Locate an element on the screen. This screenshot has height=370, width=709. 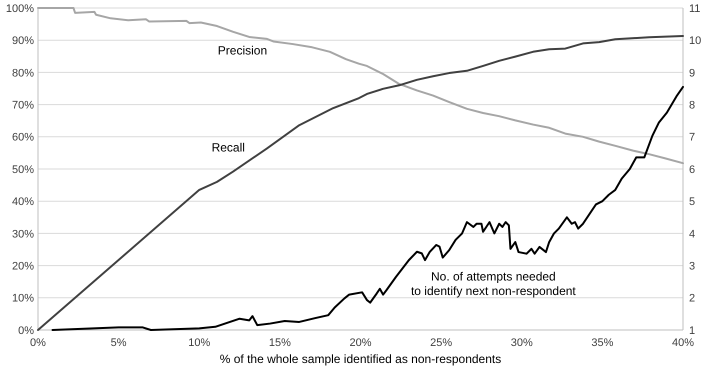
y2-tick-label: 9 is located at coordinates (692, 73).